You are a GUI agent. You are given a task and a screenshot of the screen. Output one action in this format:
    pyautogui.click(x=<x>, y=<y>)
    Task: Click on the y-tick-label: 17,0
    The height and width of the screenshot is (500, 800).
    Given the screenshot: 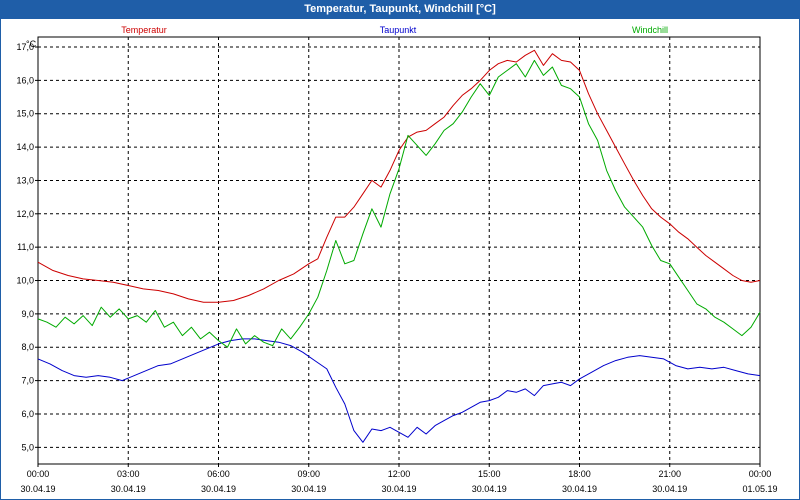 What is the action you would take?
    pyautogui.click(x=25, y=47)
    